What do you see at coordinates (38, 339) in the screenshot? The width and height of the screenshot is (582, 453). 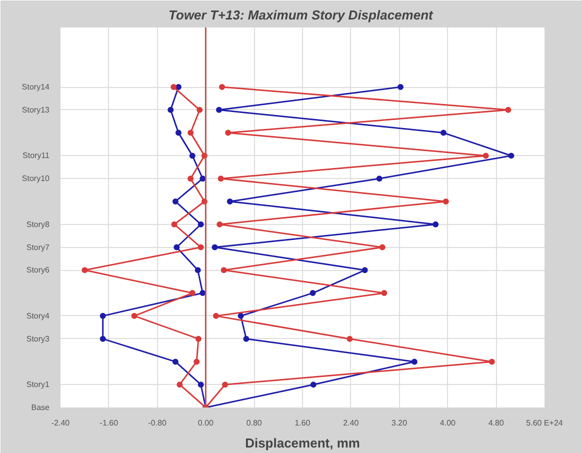 I see `y-tick-label: Story3` at bounding box center [38, 339].